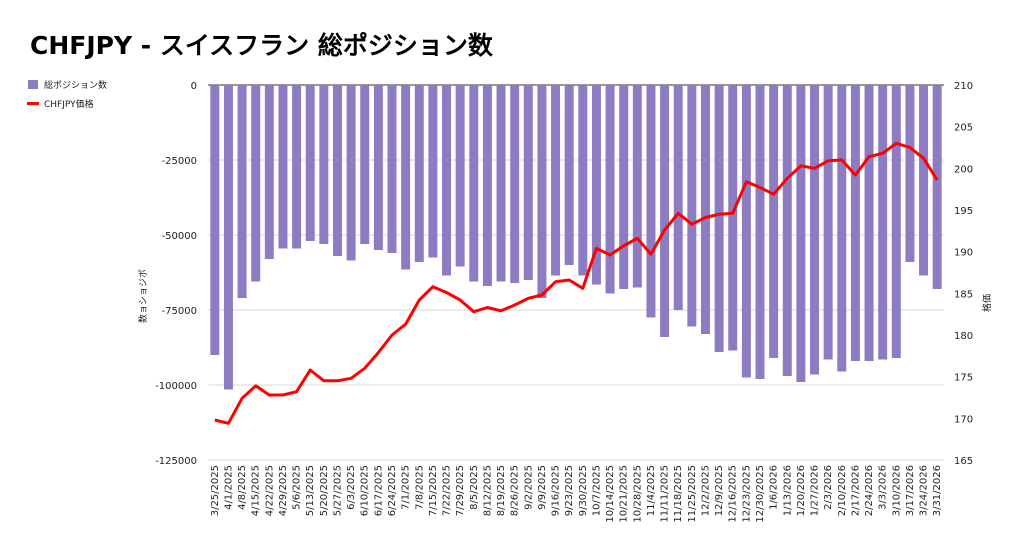  What do you see at coordinates (269, 490) in the screenshot?
I see `x-tick-label: 4/22/2025` at bounding box center [269, 490].